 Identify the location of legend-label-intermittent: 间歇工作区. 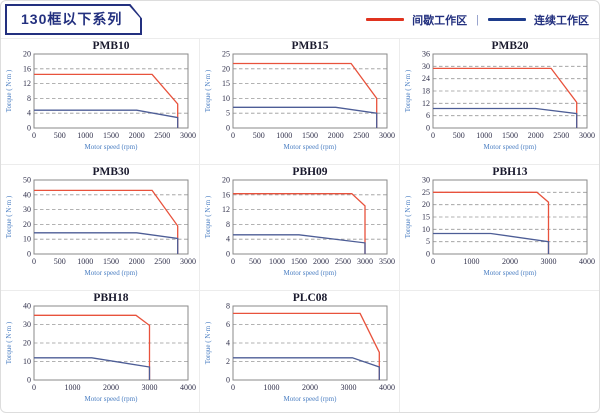
(440, 20).